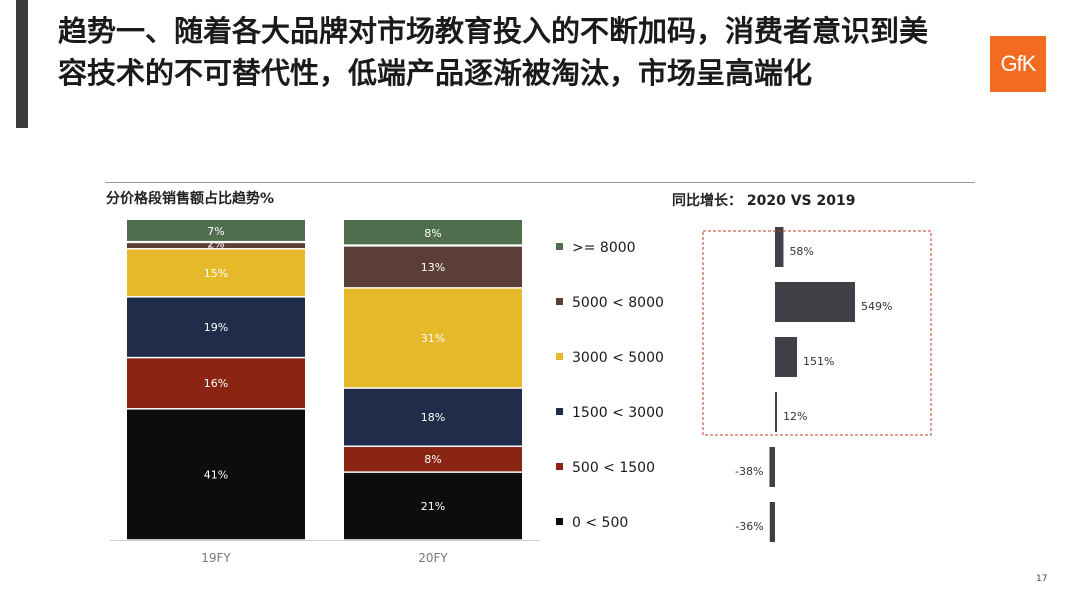 The height and width of the screenshot is (608, 1080). I want to click on growth-data-label: -36%, so click(749, 526).